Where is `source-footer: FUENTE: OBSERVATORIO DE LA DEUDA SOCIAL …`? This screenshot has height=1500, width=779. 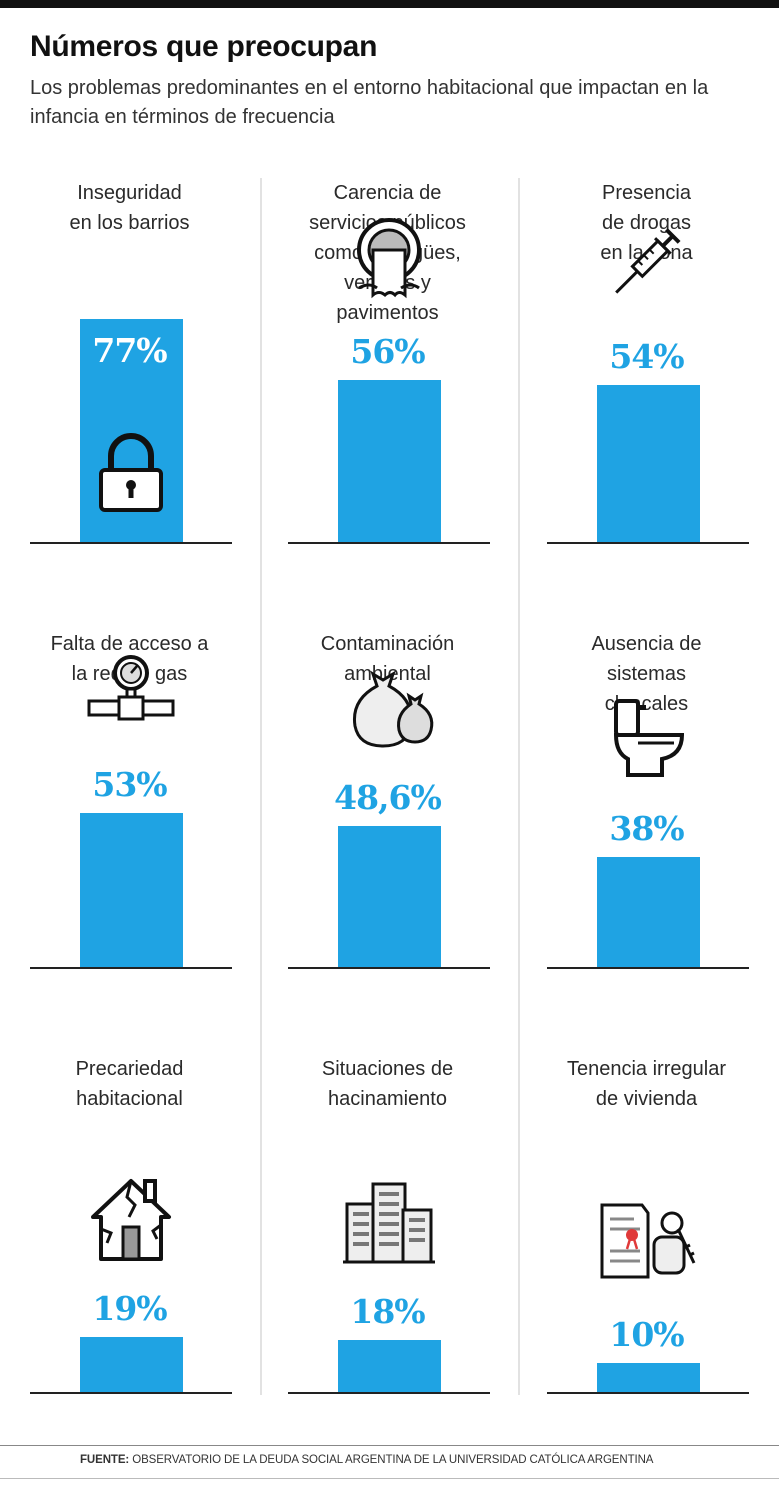 source-footer: FUENTE: OBSERVATORIO DE LA DEUDA SOCIAL … is located at coordinates (366, 1460).